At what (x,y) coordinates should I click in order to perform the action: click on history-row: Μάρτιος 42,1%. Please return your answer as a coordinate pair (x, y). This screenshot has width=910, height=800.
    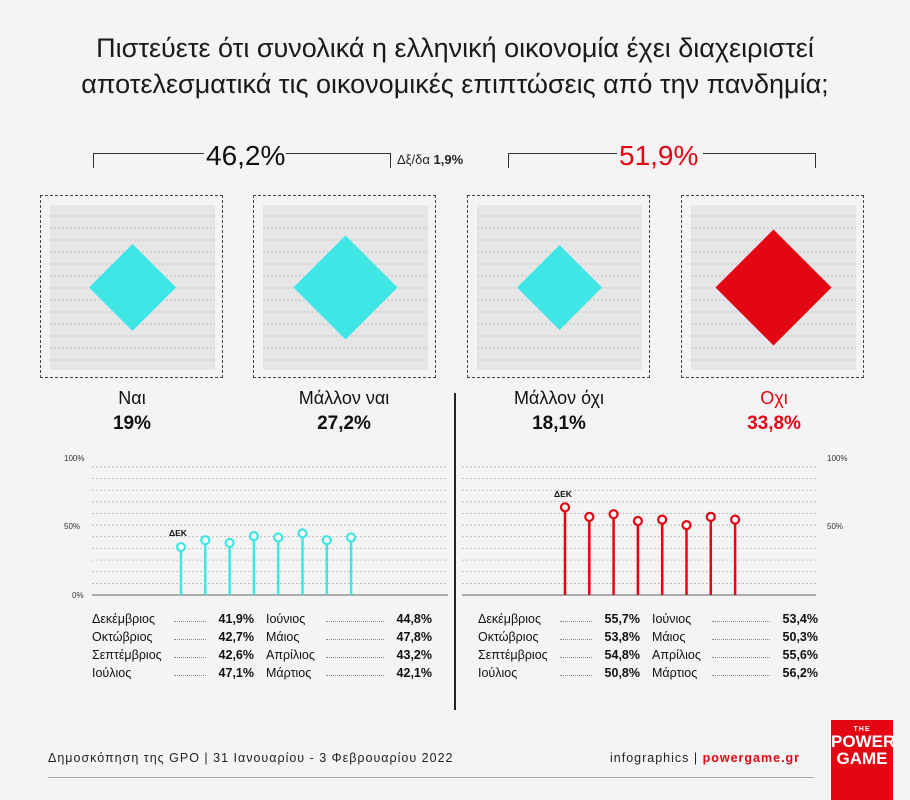
    Looking at the image, I should click on (351, 673).